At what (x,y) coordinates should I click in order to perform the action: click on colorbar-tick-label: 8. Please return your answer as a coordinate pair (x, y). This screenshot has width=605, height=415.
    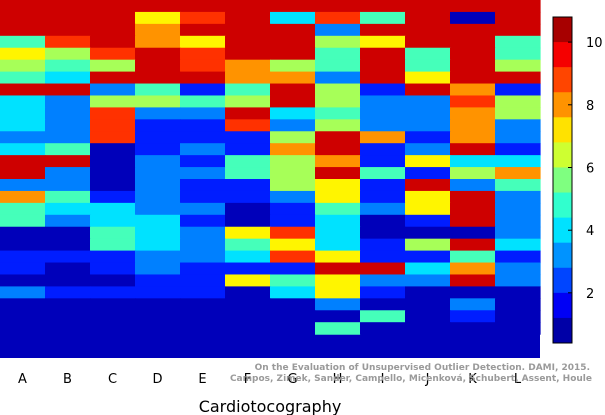
    Looking at the image, I should click on (590, 106).